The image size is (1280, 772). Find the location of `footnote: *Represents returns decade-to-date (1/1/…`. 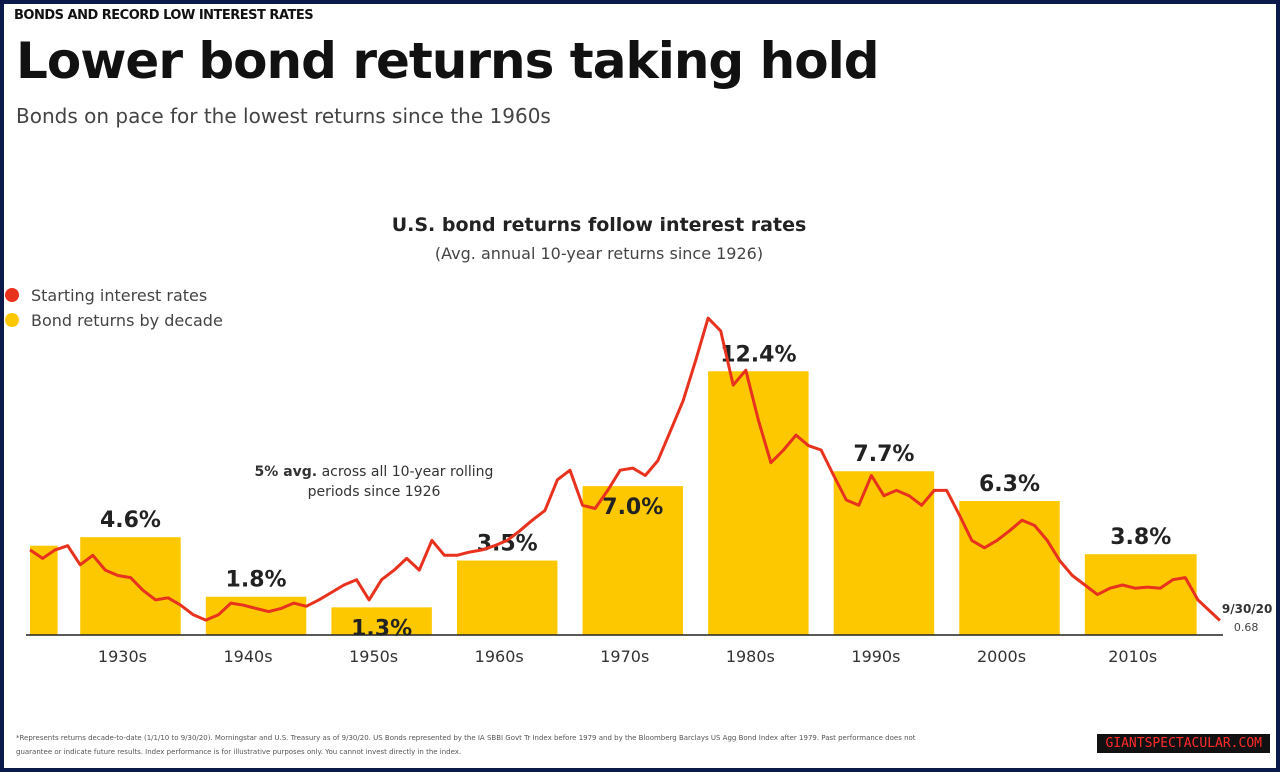

footnote: *Represents returns decade-to-date (1/1/… is located at coordinates (466, 745).